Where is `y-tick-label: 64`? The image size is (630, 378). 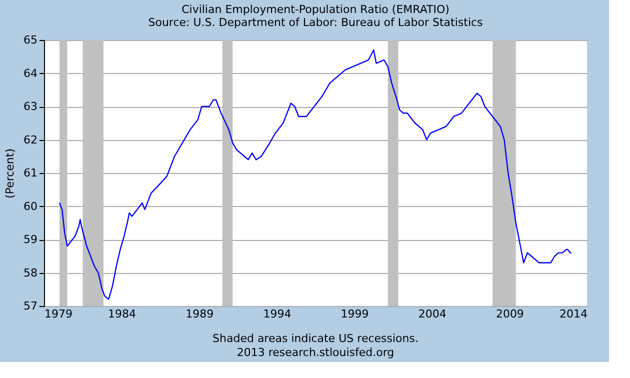
y-tick-label: 64 is located at coordinates (31, 73).